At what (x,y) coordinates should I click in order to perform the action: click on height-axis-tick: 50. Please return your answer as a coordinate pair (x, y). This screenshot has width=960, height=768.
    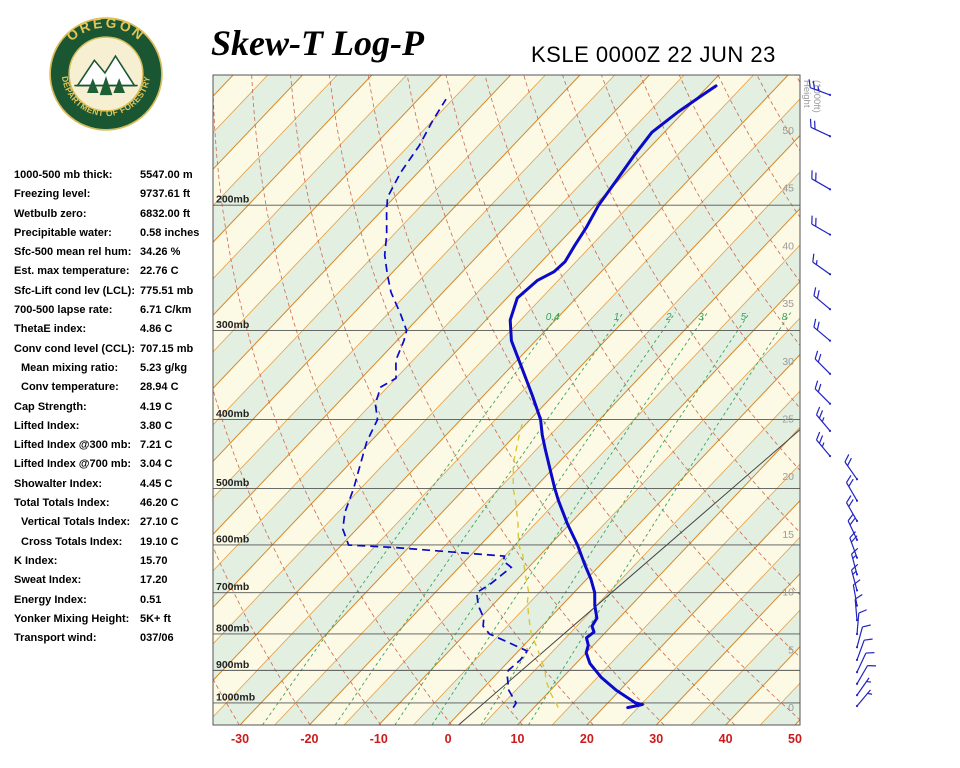
    Looking at the image, I should click on (788, 131).